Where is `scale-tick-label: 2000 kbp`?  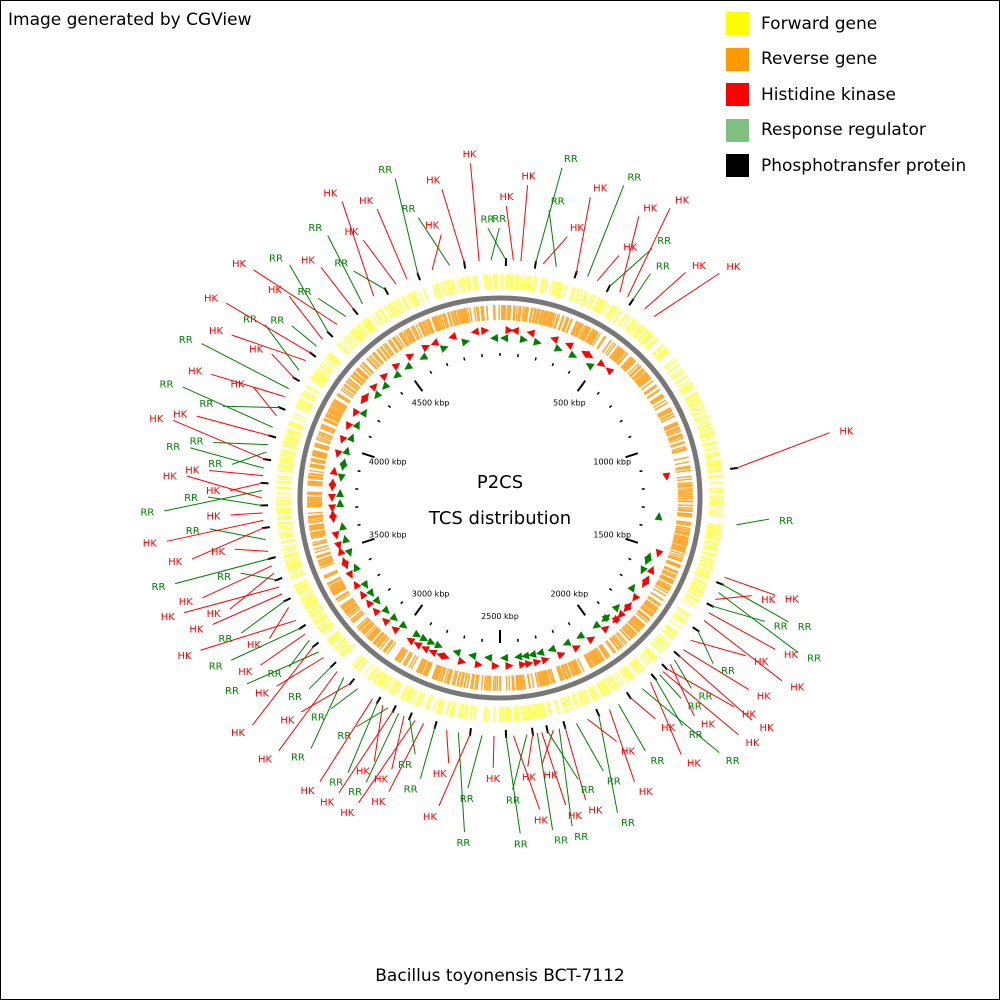 scale-tick-label: 2000 kbp is located at coordinates (570, 593).